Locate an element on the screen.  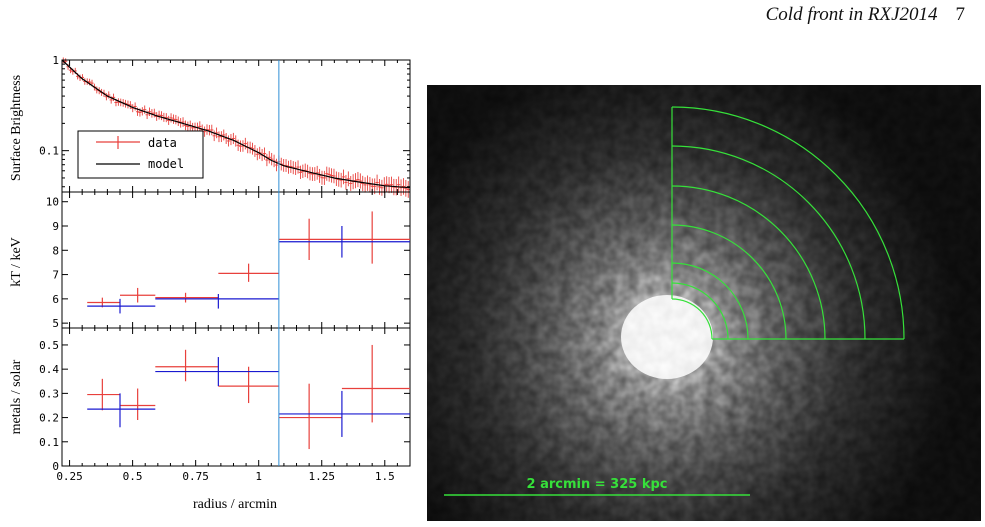
kt-tick-label: 8 is located at coordinates (55, 250).